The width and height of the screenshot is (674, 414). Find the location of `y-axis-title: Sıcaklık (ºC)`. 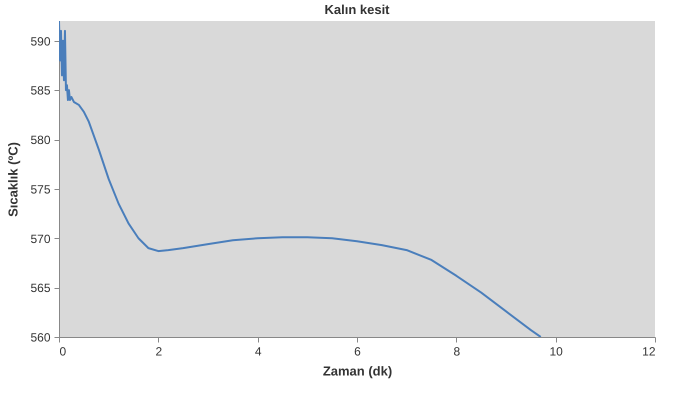

y-axis-title: Sıcaklık (ºC) is located at coordinates (12, 179).